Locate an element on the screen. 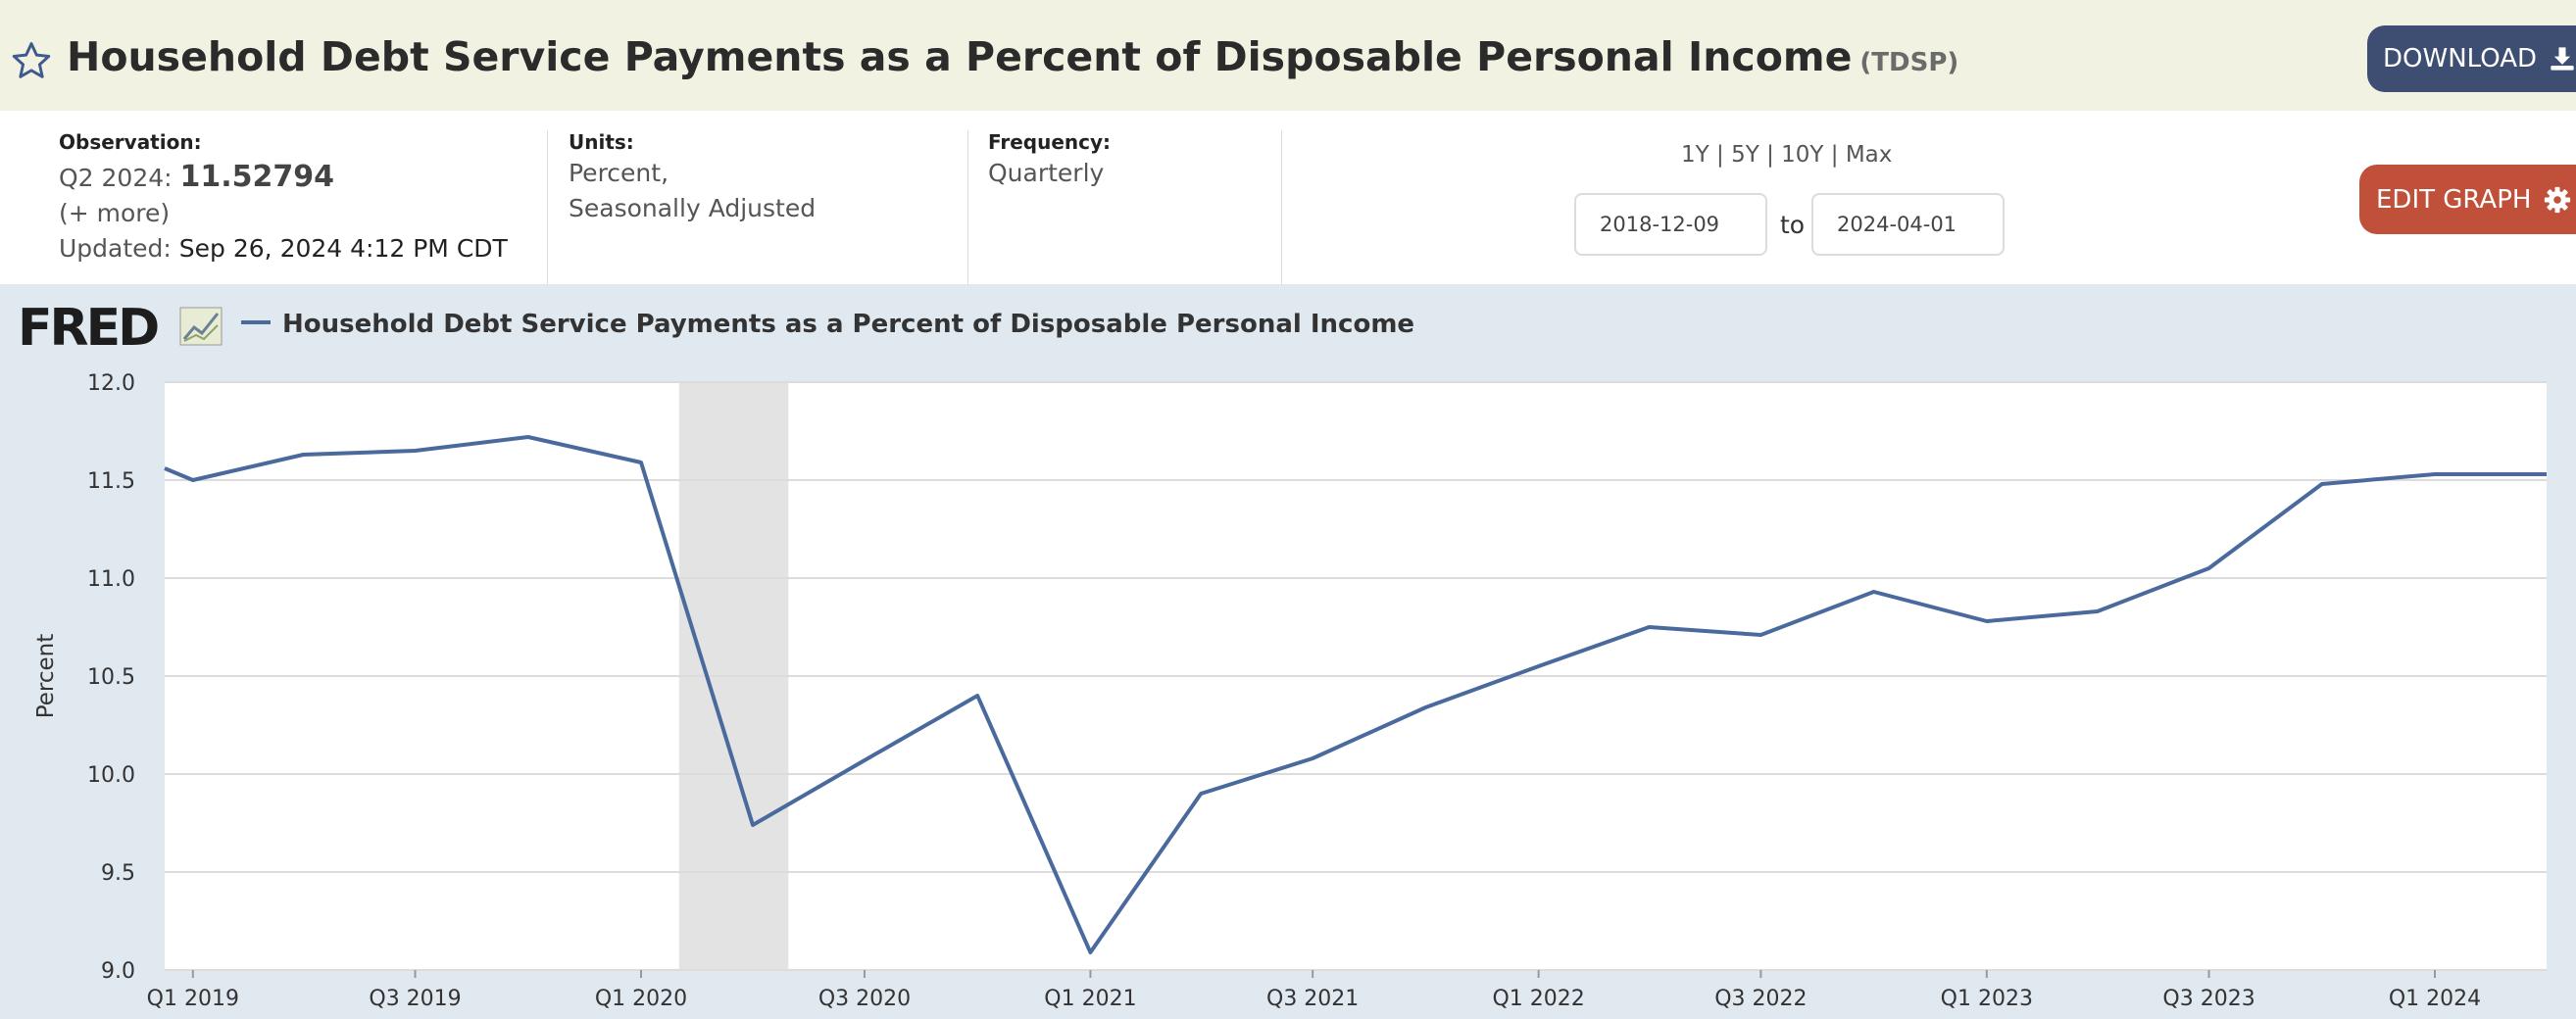  range-1y: 1Y is located at coordinates (1695, 155).